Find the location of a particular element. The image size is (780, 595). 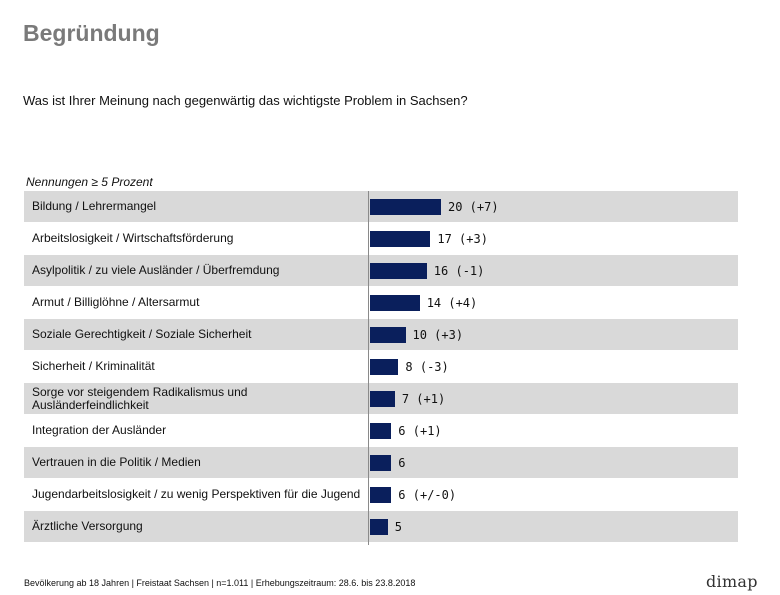

value-label: 20 (+7) is located at coordinates (473, 207).